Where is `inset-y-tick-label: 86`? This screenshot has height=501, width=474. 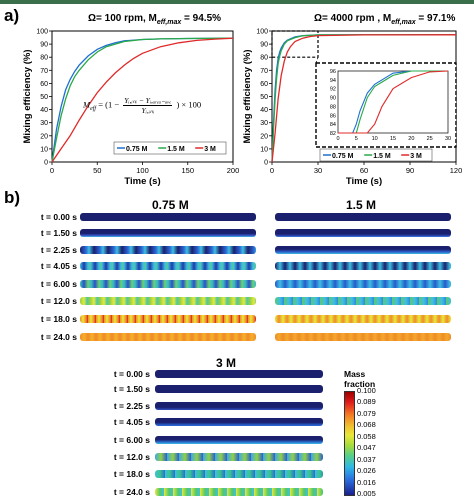 inset-y-tick-label: 86 is located at coordinates (333, 116).